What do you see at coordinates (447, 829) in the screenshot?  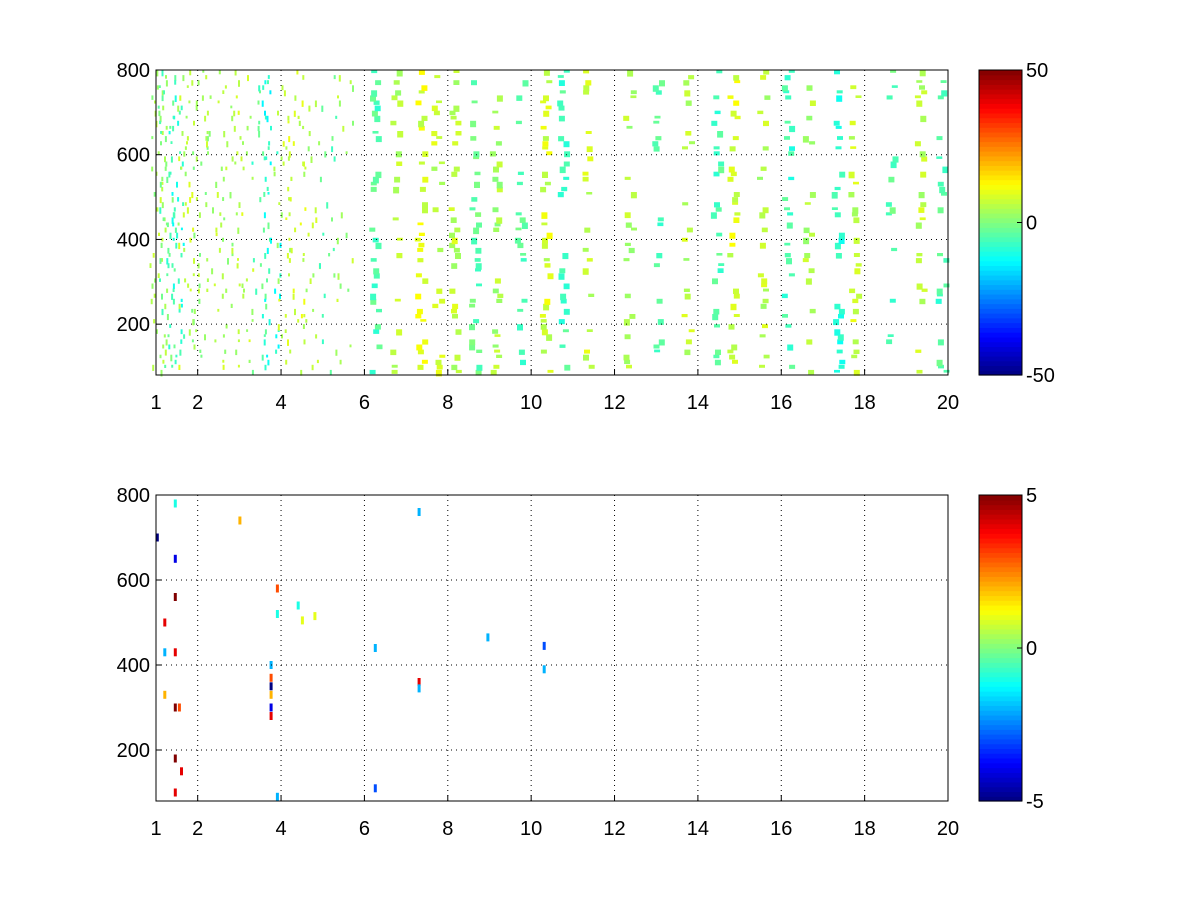 I see `x-tick-label: 8` at bounding box center [447, 829].